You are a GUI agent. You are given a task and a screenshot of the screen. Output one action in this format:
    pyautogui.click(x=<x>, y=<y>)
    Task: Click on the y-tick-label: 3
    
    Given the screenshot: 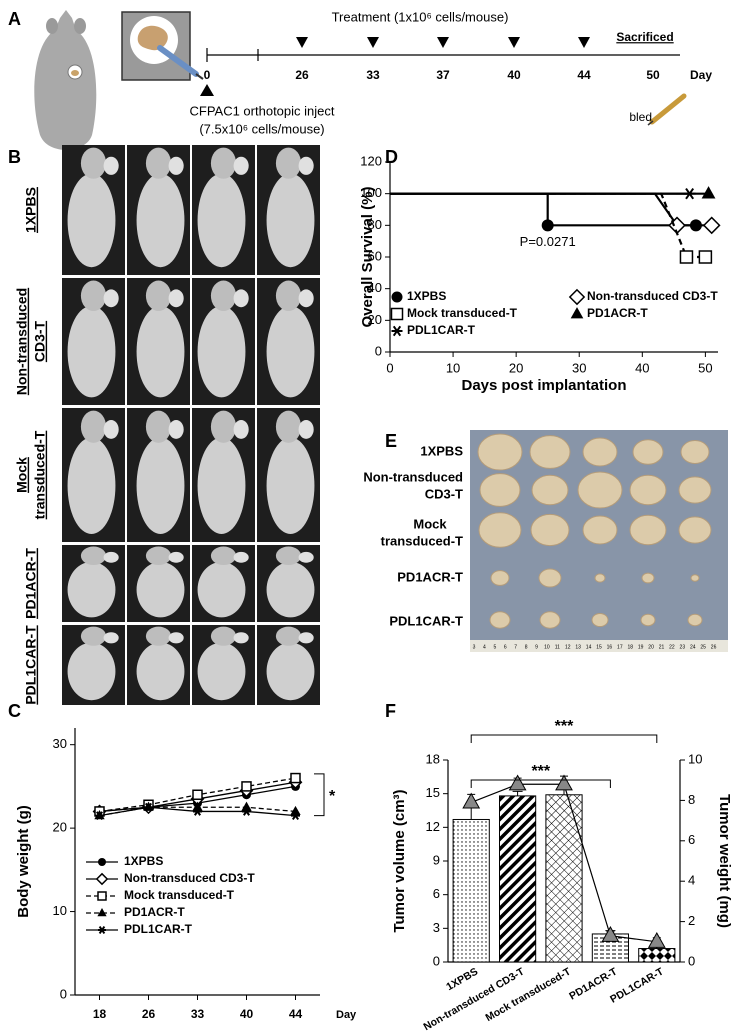 What is the action you would take?
    pyautogui.click(x=436, y=927)
    